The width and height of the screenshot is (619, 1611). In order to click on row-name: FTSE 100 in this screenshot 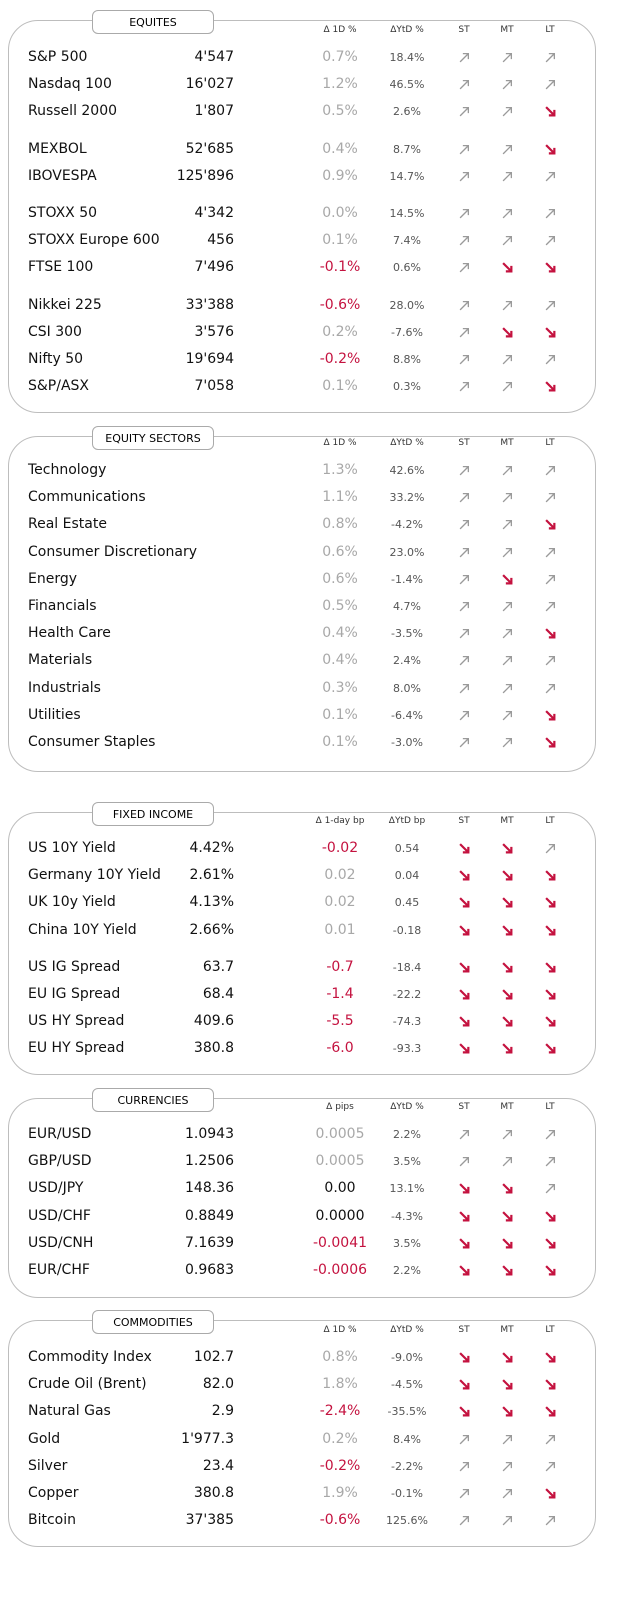, I will do `click(61, 267)`.